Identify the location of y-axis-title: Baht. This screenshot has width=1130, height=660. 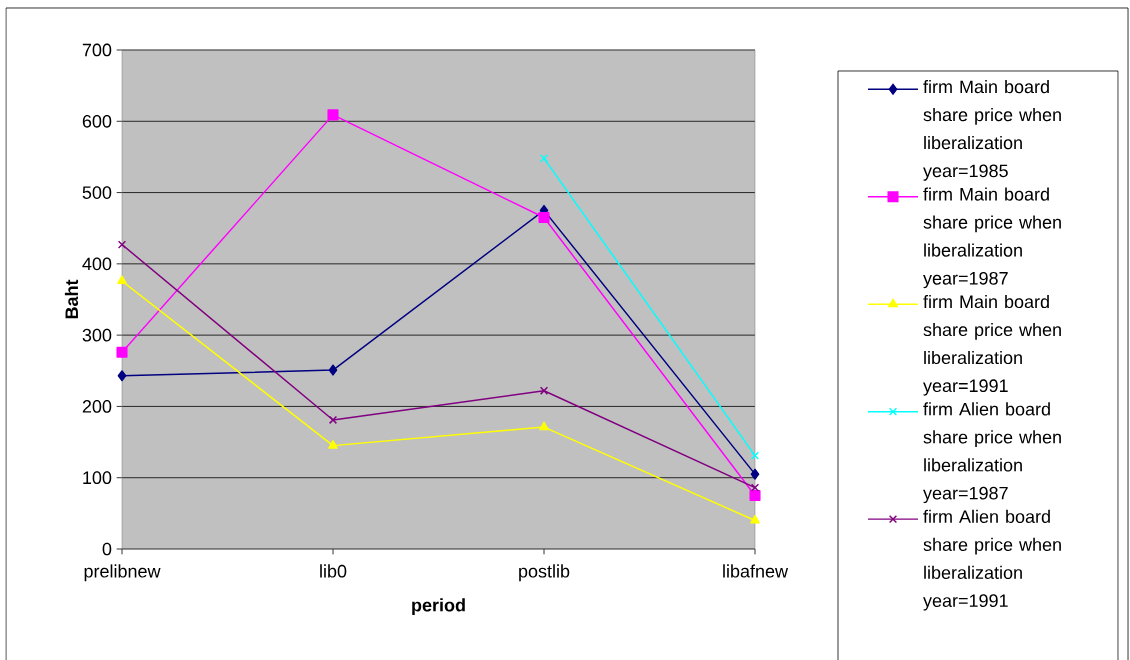
(71, 299).